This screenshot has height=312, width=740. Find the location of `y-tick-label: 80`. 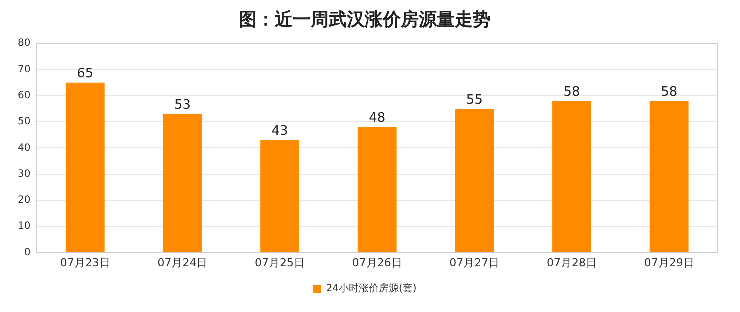

y-tick-label: 80 is located at coordinates (24, 44).